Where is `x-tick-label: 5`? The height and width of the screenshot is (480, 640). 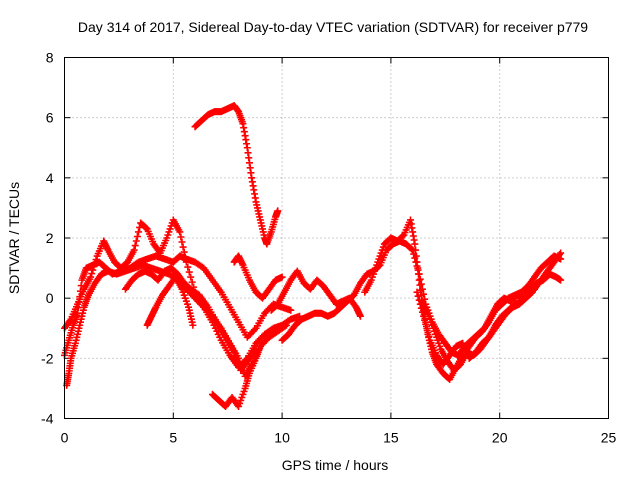
x-tick-label: 5 is located at coordinates (173, 438).